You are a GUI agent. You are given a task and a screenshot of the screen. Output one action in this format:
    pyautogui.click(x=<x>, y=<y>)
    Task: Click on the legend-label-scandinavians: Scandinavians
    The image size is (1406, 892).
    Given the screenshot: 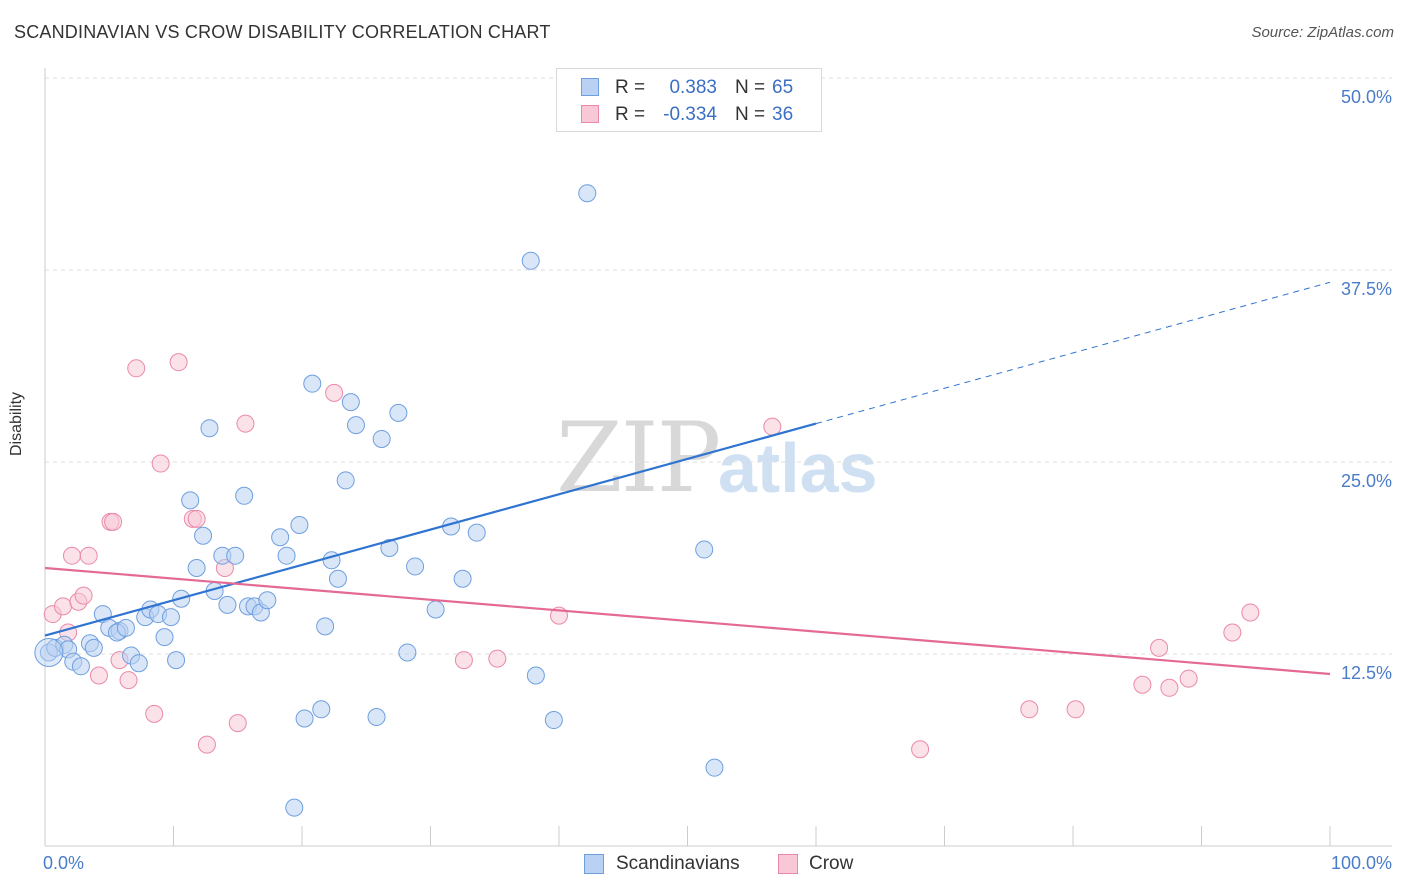 What is the action you would take?
    pyautogui.click(x=678, y=863)
    